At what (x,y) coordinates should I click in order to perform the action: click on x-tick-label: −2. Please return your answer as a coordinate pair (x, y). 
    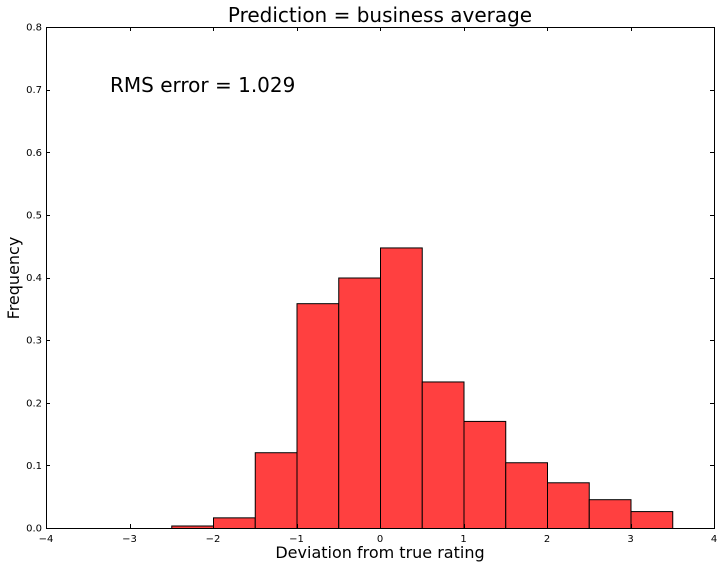
    Looking at the image, I should click on (213, 539).